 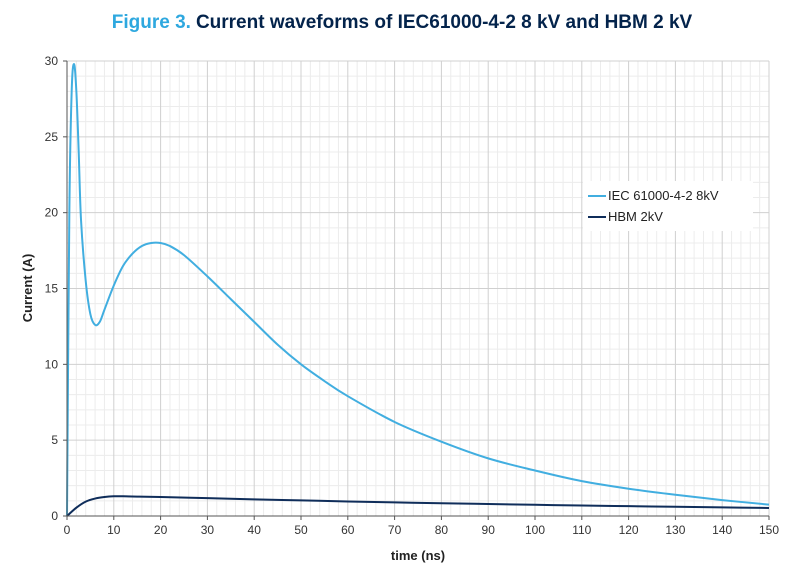 What do you see at coordinates (348, 530) in the screenshot?
I see `x-tick-label: 60` at bounding box center [348, 530].